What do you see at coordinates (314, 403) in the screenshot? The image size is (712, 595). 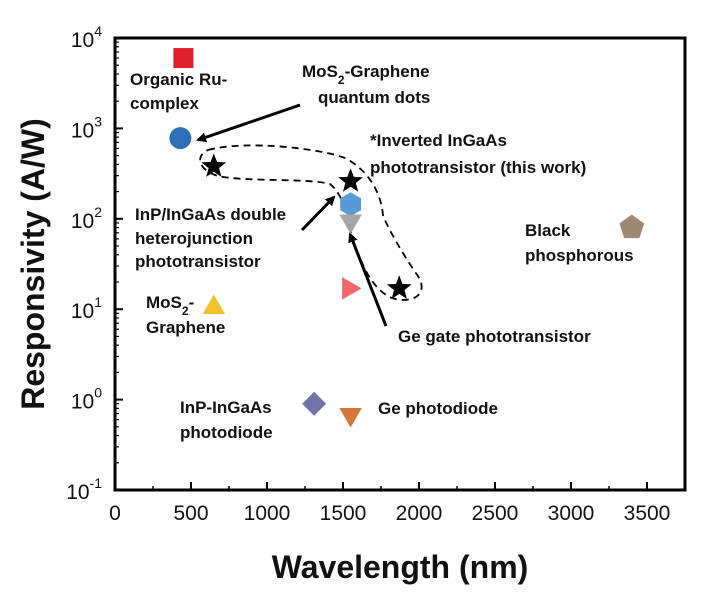 I see `data-point-diamond` at bounding box center [314, 403].